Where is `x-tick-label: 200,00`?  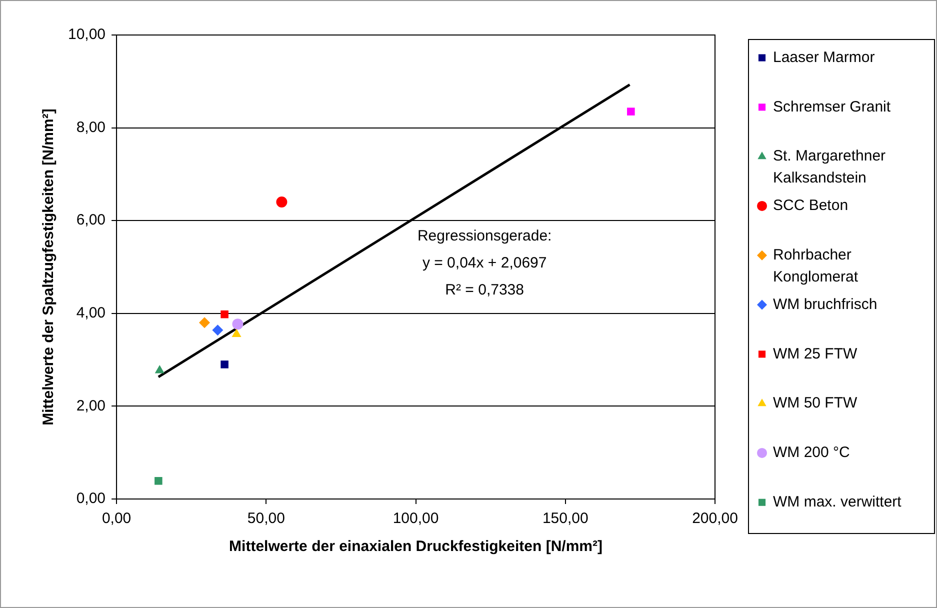
x-tick-label: 200,00 is located at coordinates (715, 519).